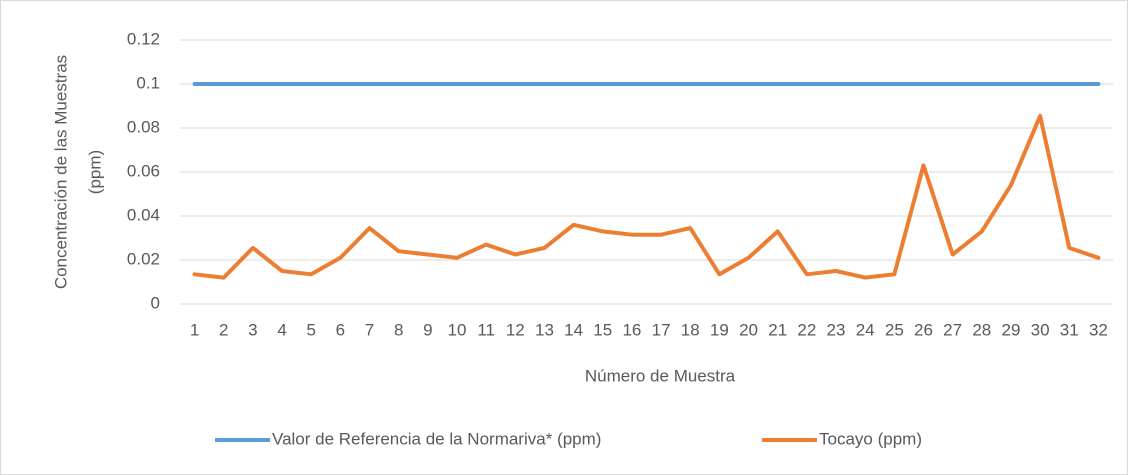  What do you see at coordinates (1040, 329) in the screenshot?
I see `x-tick-label: 30` at bounding box center [1040, 329].